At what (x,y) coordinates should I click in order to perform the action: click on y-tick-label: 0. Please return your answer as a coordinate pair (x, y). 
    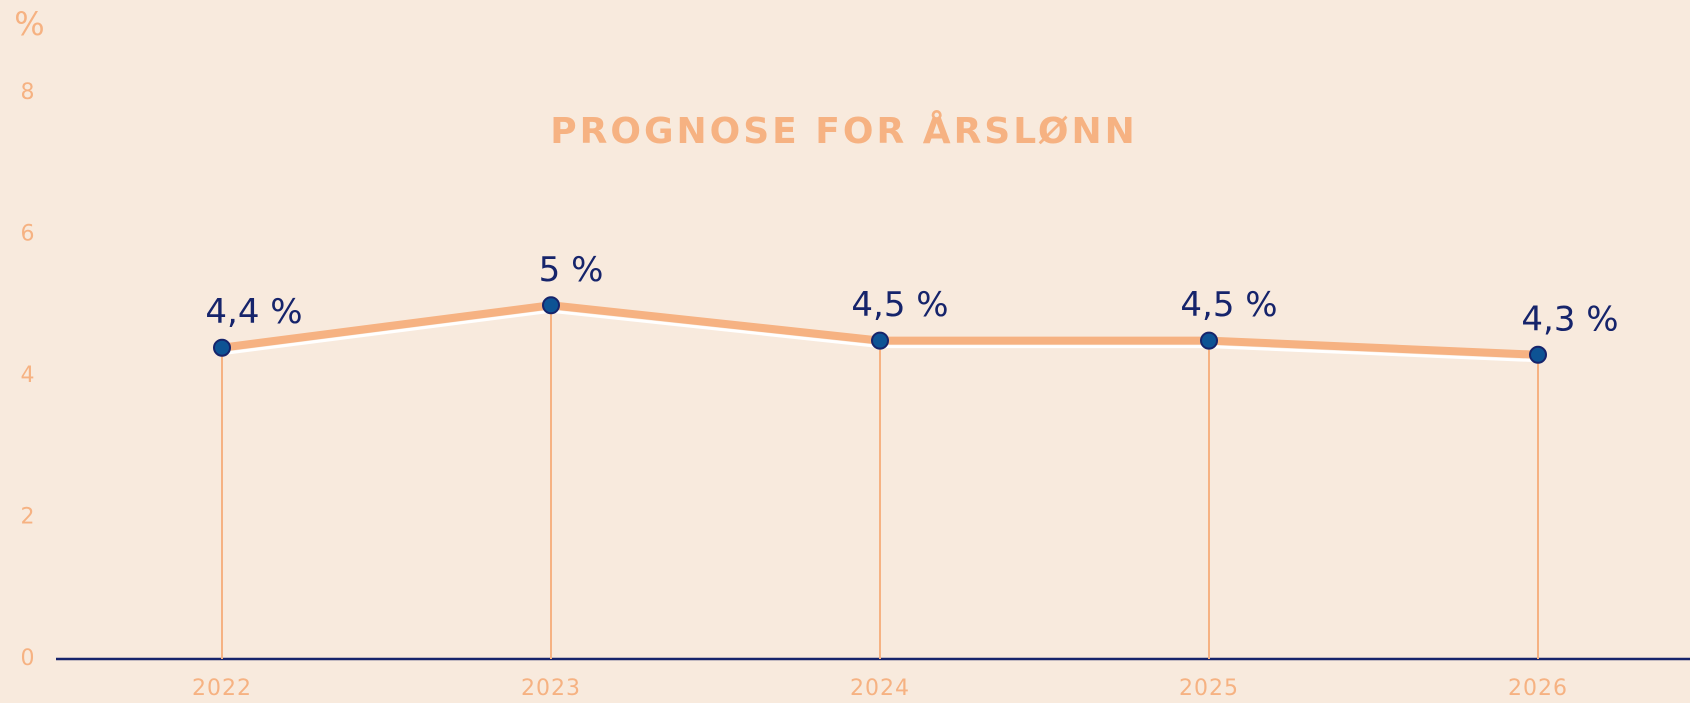
    Looking at the image, I should click on (28, 658).